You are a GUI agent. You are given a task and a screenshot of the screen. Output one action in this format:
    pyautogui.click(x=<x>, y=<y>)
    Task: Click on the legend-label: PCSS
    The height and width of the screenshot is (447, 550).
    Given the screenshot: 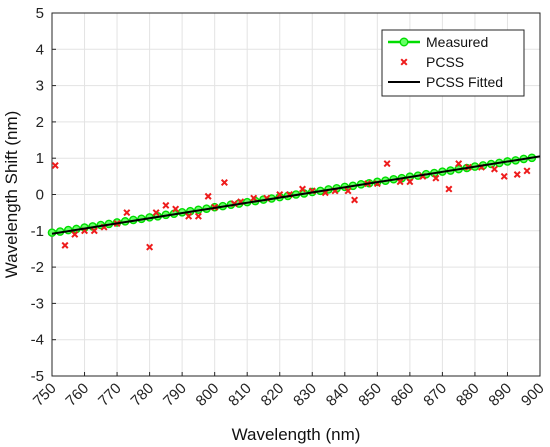 What is the action you would take?
    pyautogui.click(x=445, y=62)
    